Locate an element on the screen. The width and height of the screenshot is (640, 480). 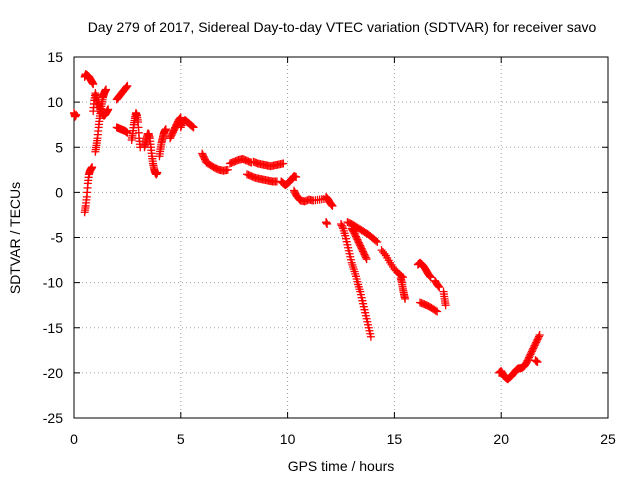
x-axis-label: GPS time / hours is located at coordinates (341, 466).